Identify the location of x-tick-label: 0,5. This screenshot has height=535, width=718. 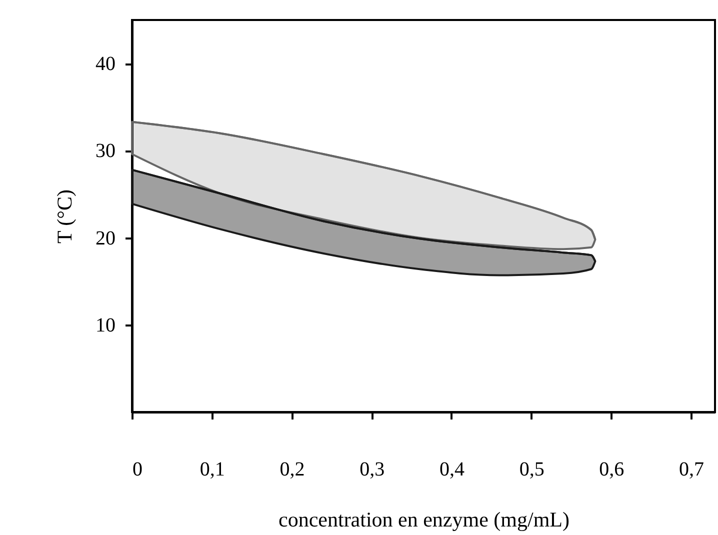
(531, 469).